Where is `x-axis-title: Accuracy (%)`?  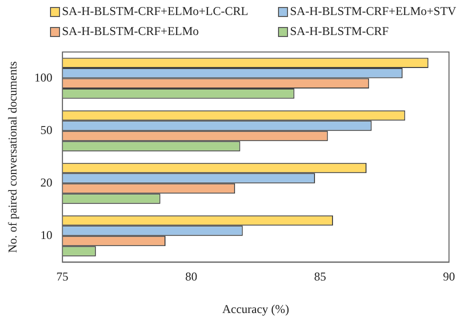
x-axis-title: Accuracy (%) is located at coordinates (256, 309).